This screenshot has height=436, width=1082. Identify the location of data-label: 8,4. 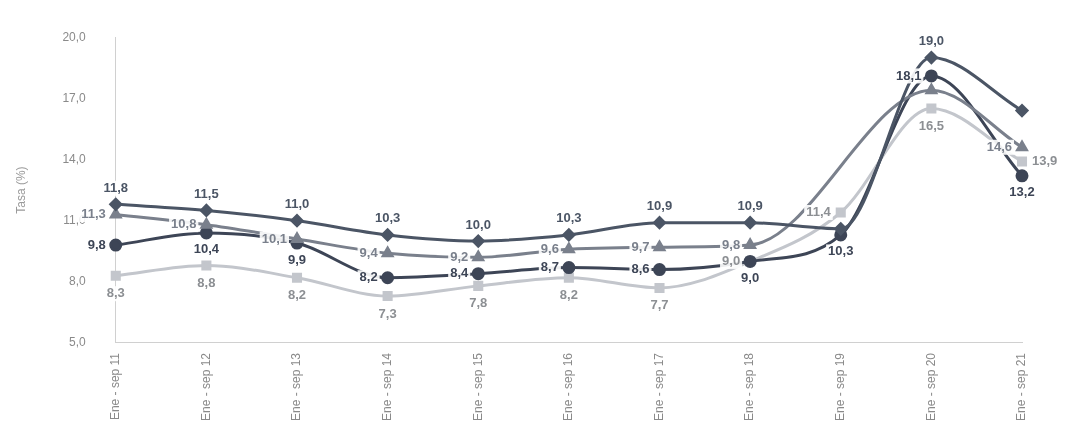
(460, 273).